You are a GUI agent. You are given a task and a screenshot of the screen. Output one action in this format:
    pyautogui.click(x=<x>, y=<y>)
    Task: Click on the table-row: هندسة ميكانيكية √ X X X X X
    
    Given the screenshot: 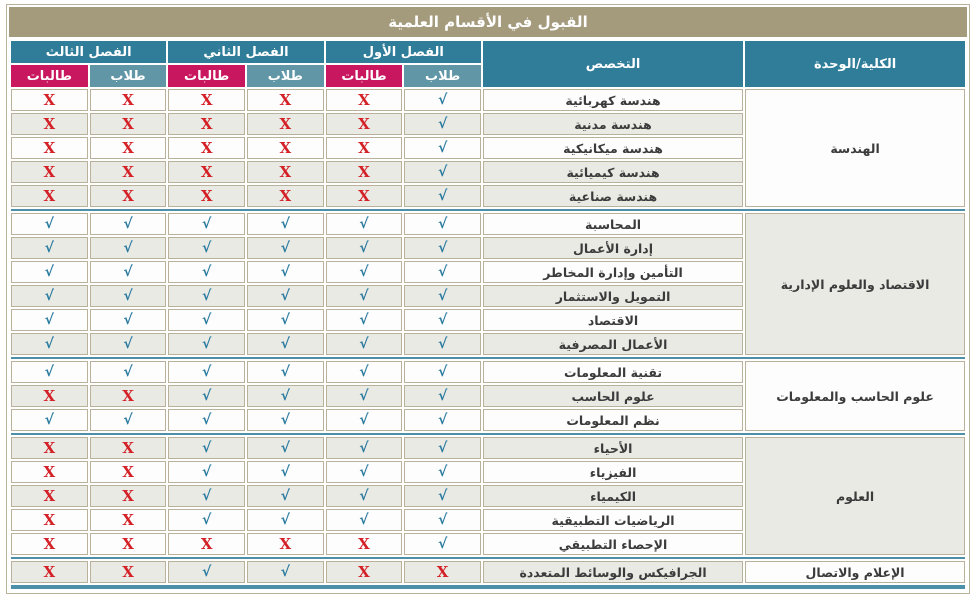 What is the action you would take?
    pyautogui.click(x=488, y=148)
    